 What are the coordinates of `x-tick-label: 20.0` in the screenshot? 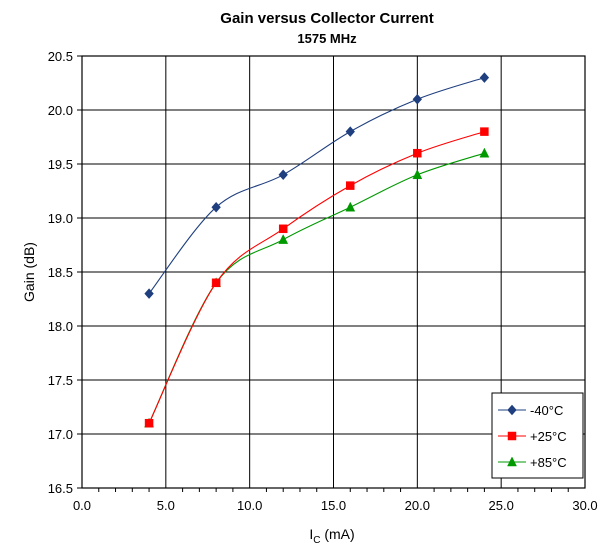 It's located at (417, 505).